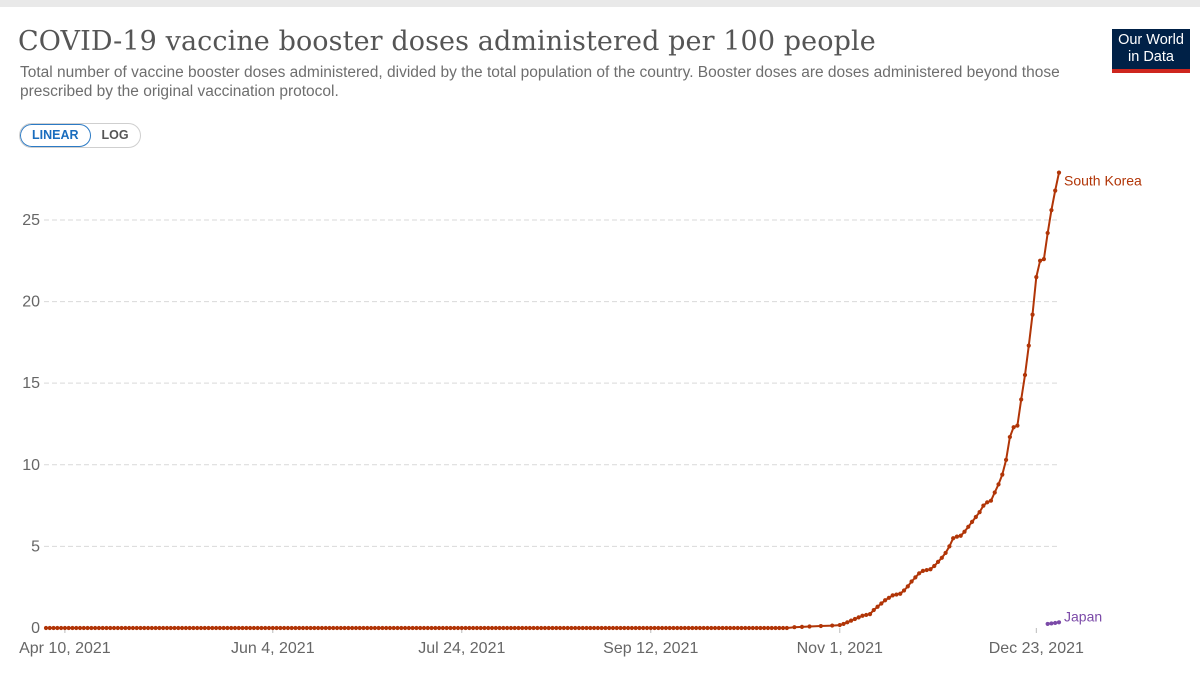  What do you see at coordinates (31, 302) in the screenshot?
I see `y-tick-label: 20` at bounding box center [31, 302].